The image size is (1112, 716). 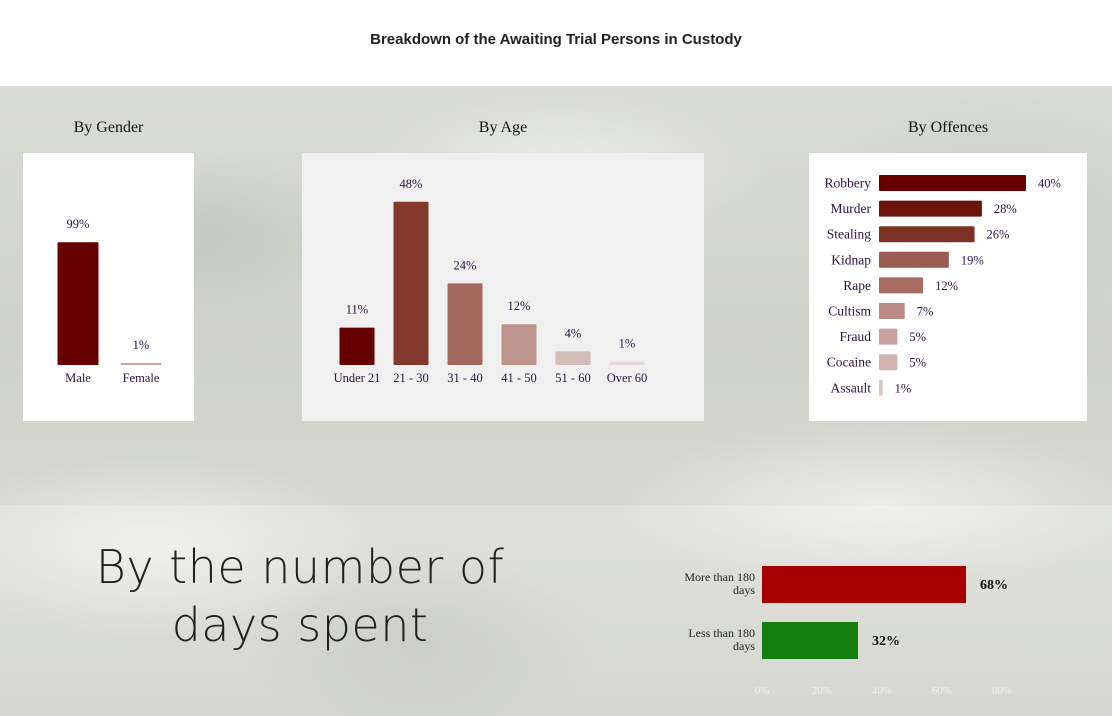 I want to click on age-value-label: 4%, so click(x=573, y=333).